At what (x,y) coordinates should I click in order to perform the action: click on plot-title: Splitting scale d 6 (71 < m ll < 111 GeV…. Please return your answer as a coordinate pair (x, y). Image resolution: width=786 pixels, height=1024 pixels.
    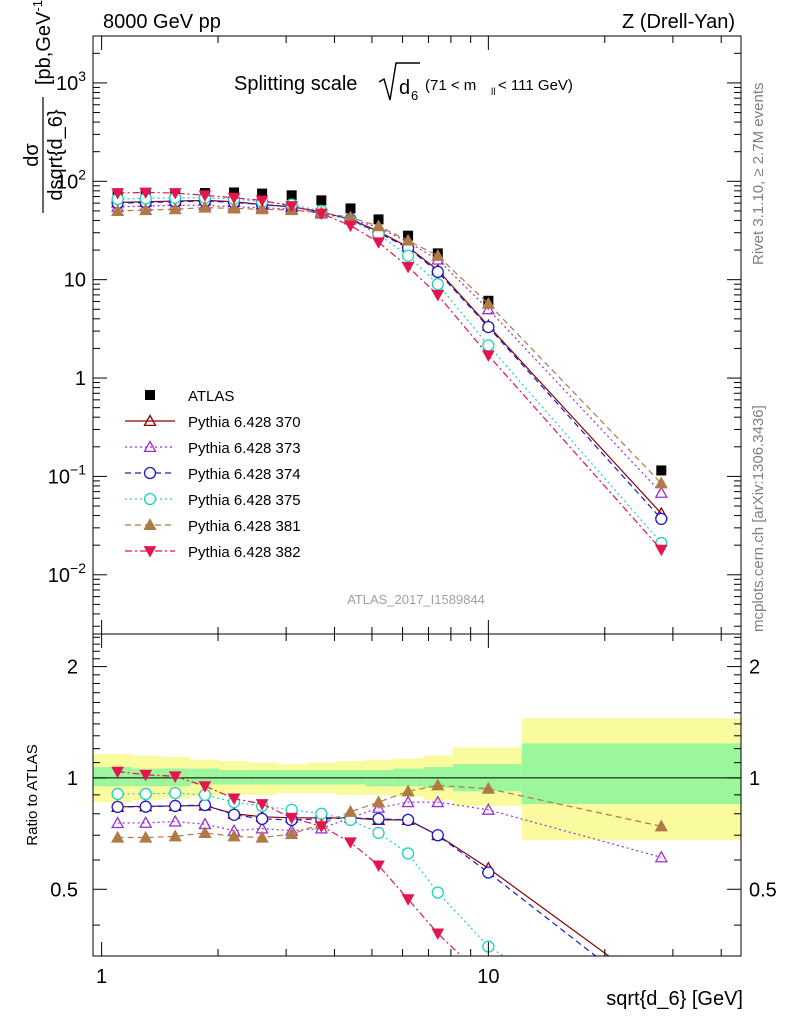
    Looking at the image, I should click on (403, 82).